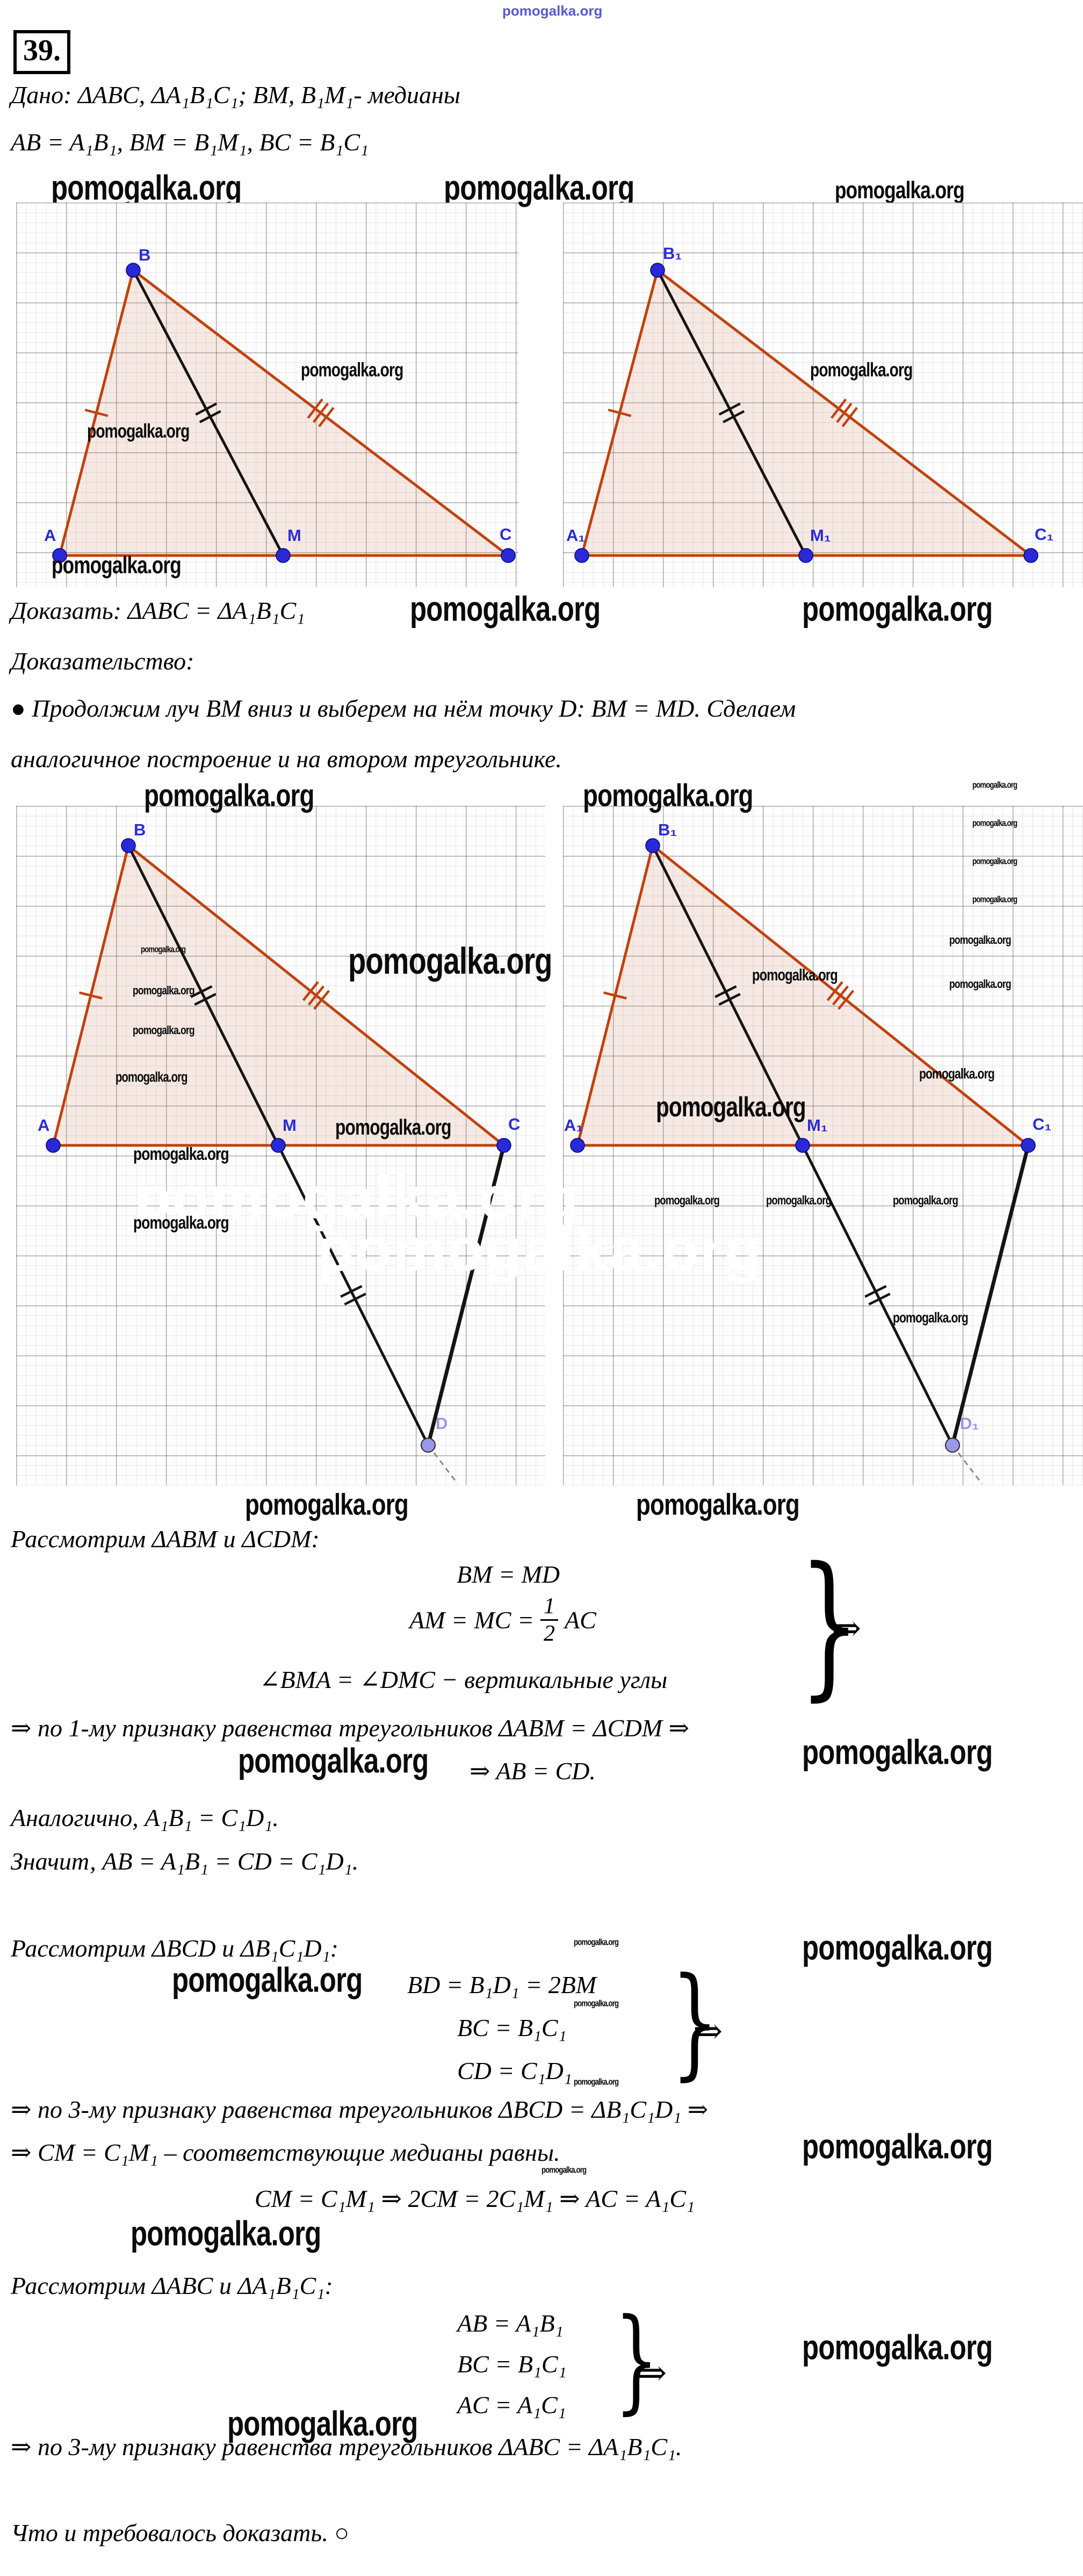 The height and width of the screenshot is (2576, 1083). I want to click on triangle-abc, so click(284, 413).